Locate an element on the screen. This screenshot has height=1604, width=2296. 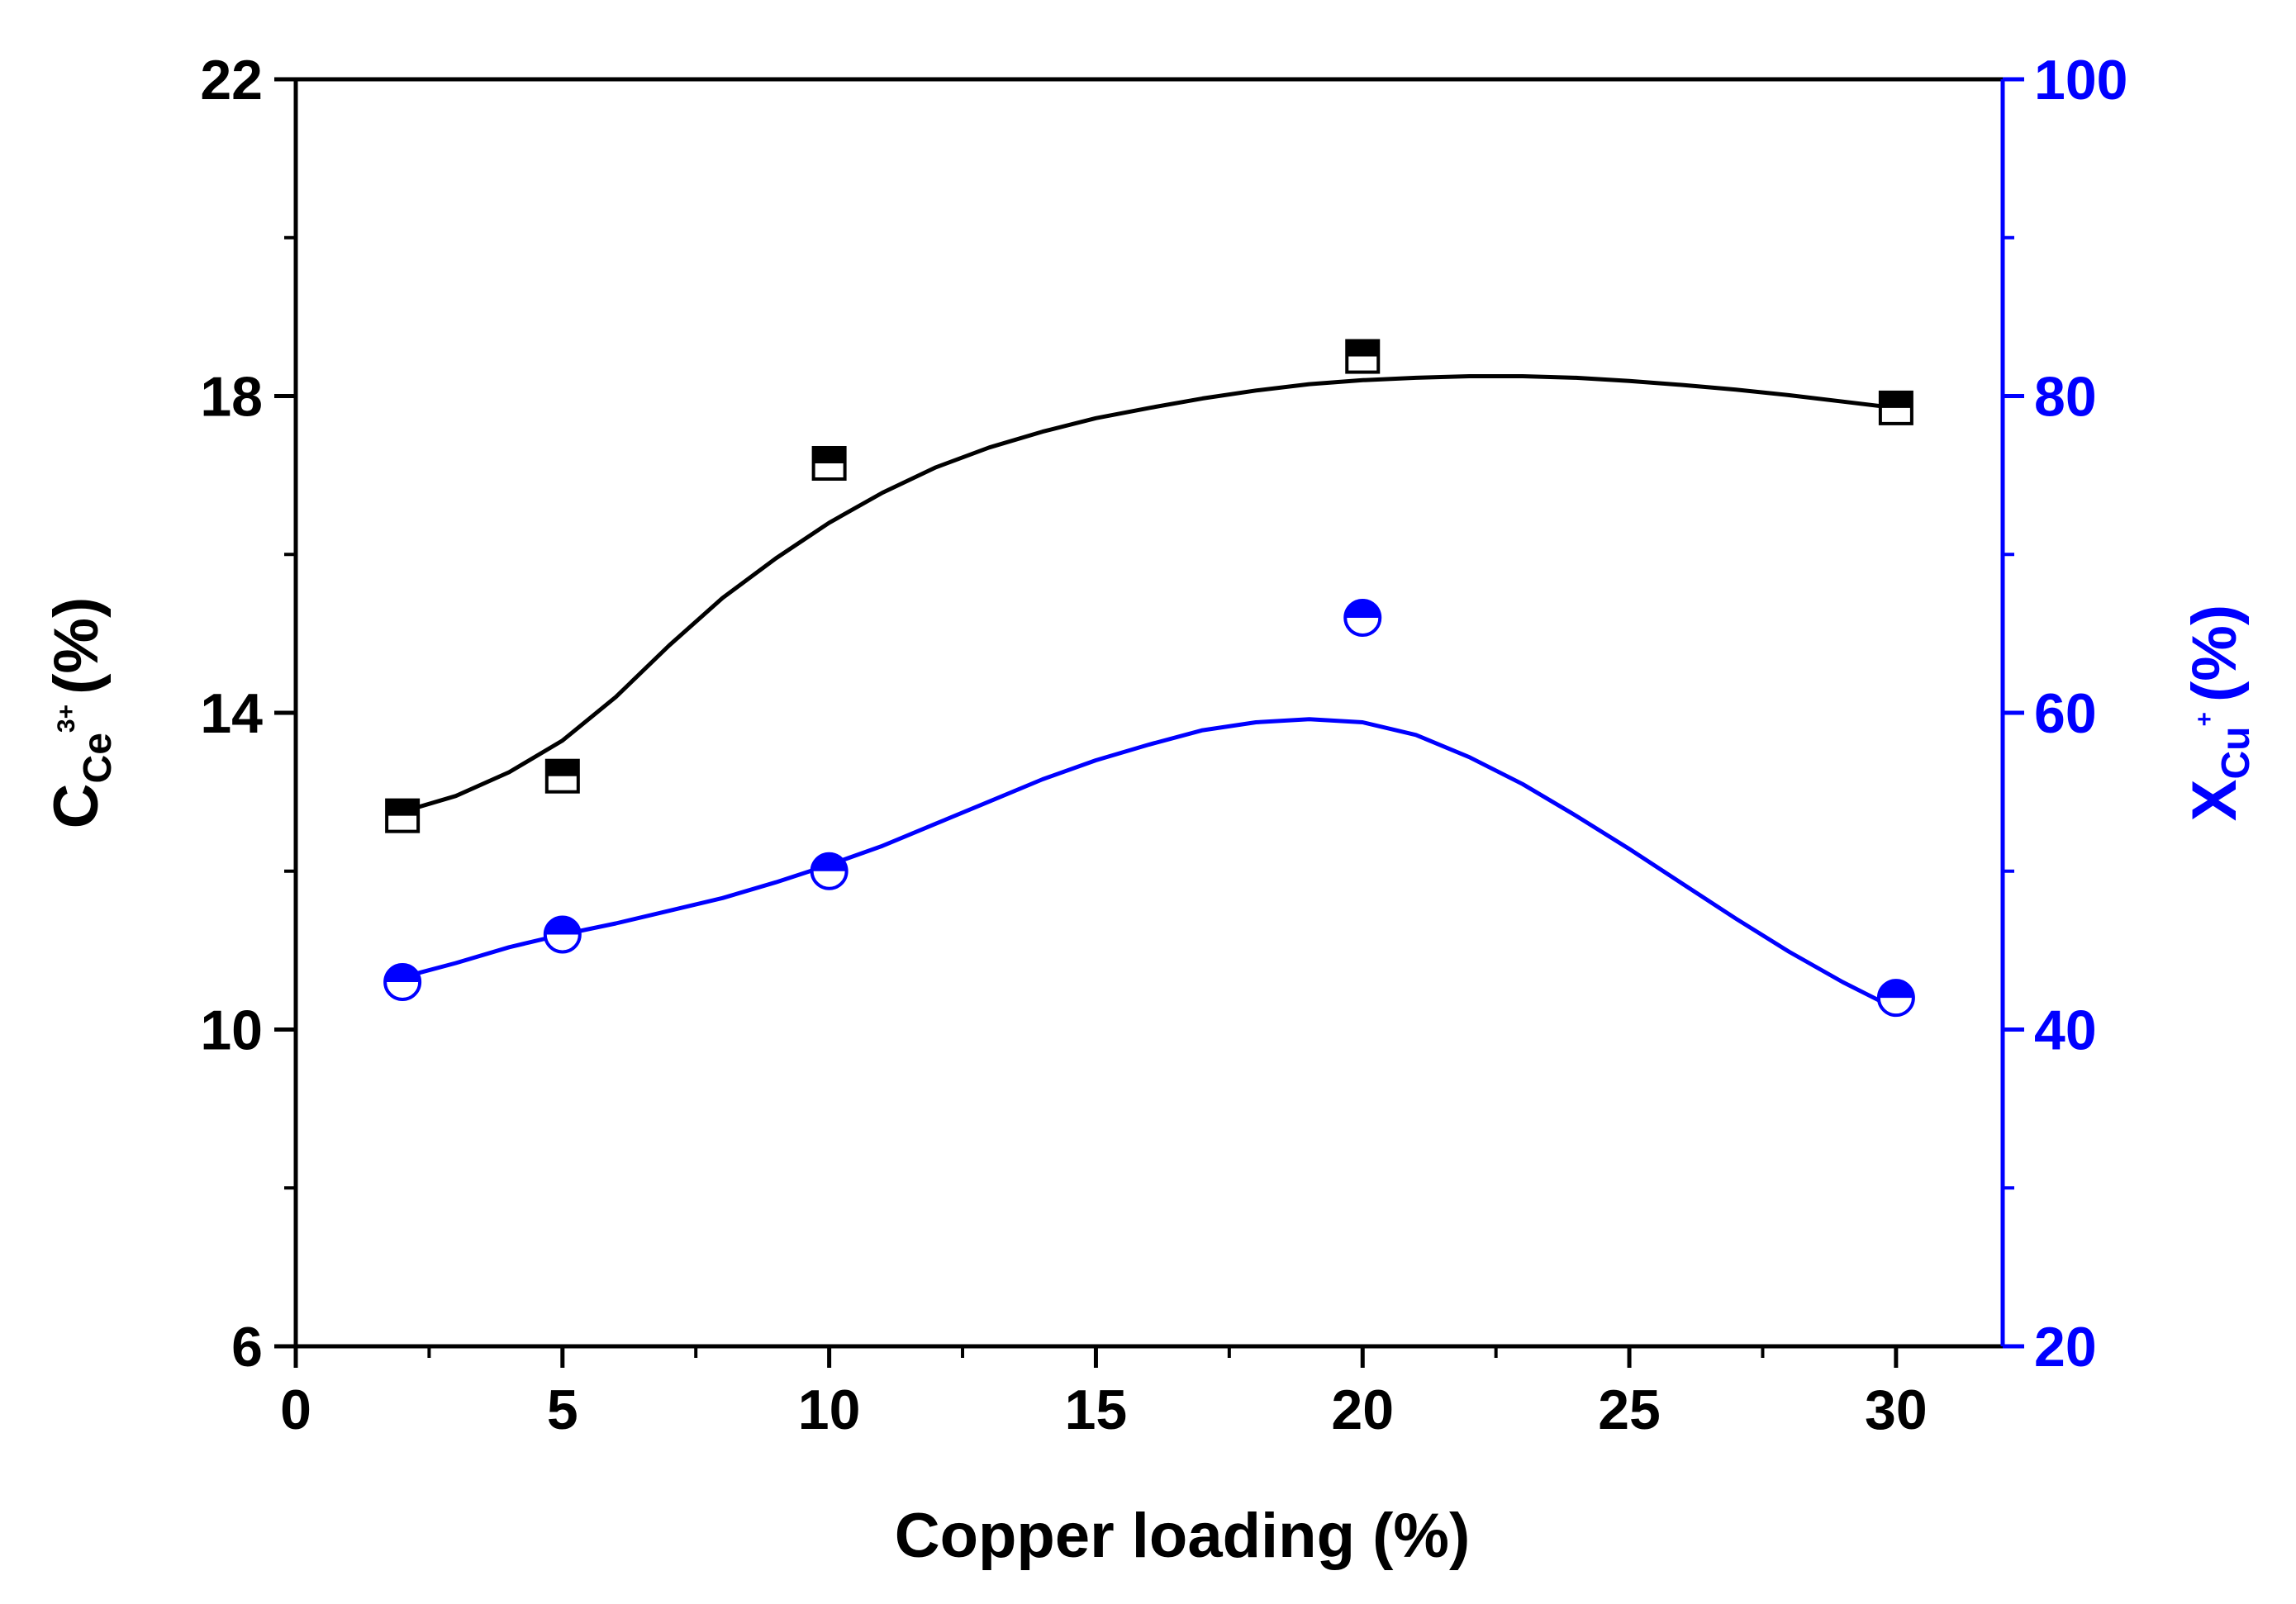
y-left-tick-label: 22 is located at coordinates (232, 81).